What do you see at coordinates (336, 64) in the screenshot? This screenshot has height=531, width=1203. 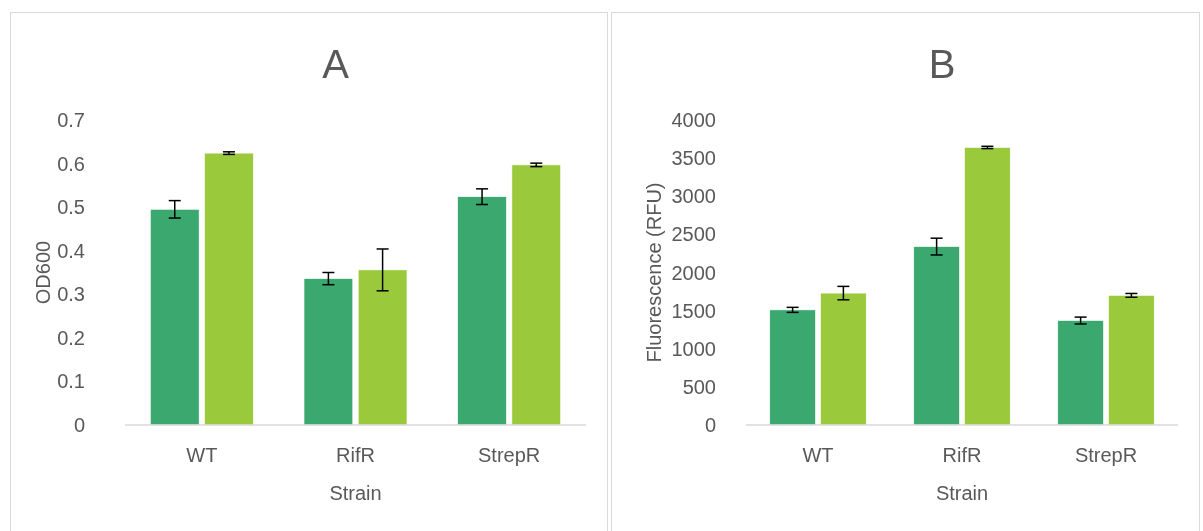 I see `chart-title: A` at bounding box center [336, 64].